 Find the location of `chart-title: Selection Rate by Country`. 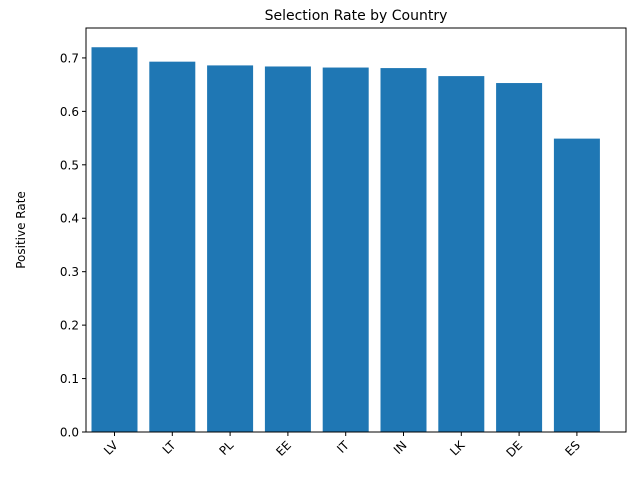

chart-title: Selection Rate by Country is located at coordinates (356, 16).